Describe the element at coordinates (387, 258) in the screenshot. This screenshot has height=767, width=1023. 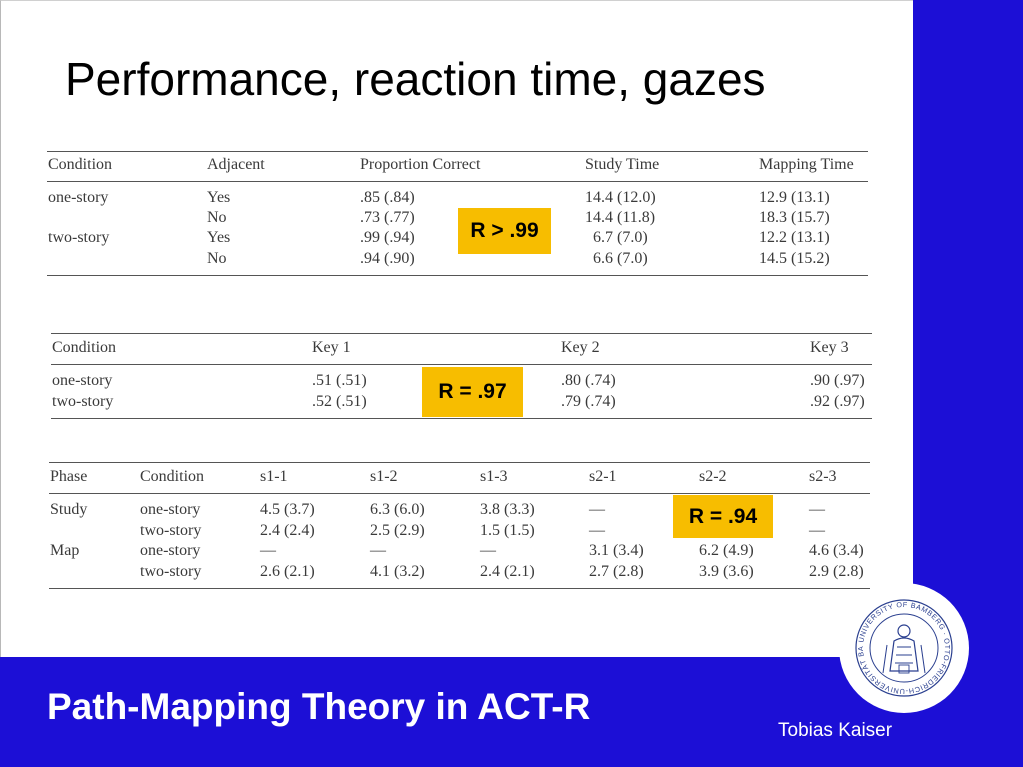
I see `table-cell: .94 (.90)` at that location.